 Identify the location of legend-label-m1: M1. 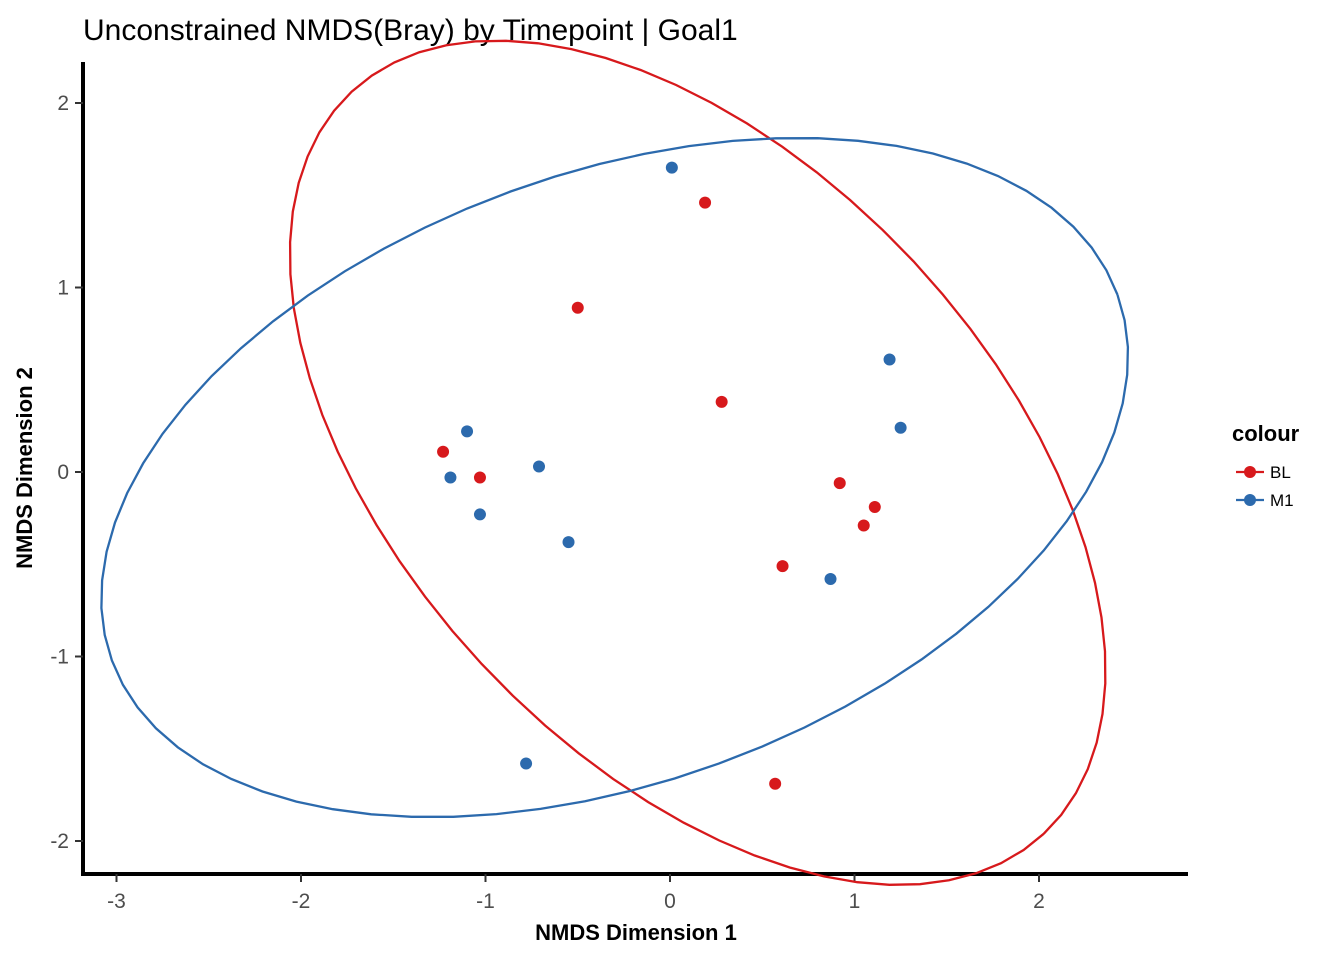
(1282, 500).